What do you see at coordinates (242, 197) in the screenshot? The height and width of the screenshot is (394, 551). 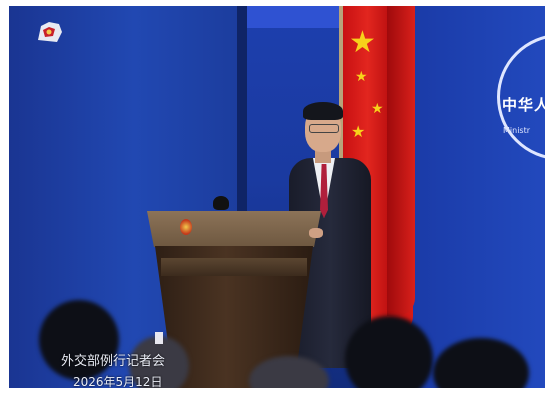 I see `backdrop-divider` at bounding box center [242, 197].